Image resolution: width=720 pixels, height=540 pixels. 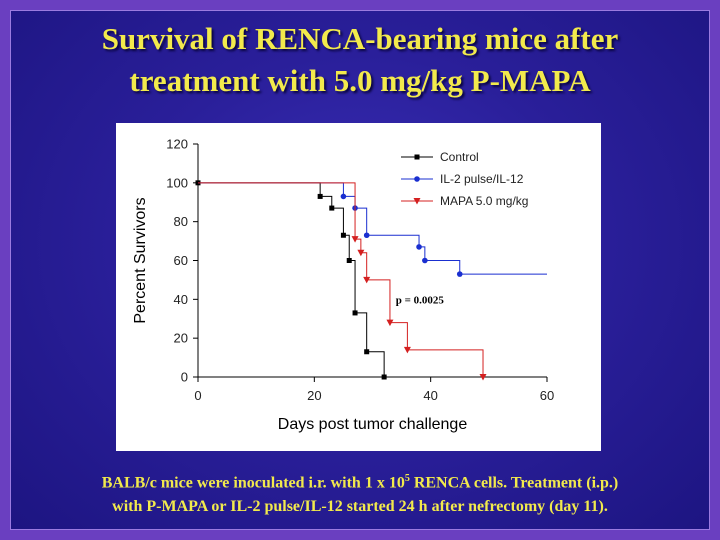 I want to click on y-tick-label: 80, so click(x=181, y=221).